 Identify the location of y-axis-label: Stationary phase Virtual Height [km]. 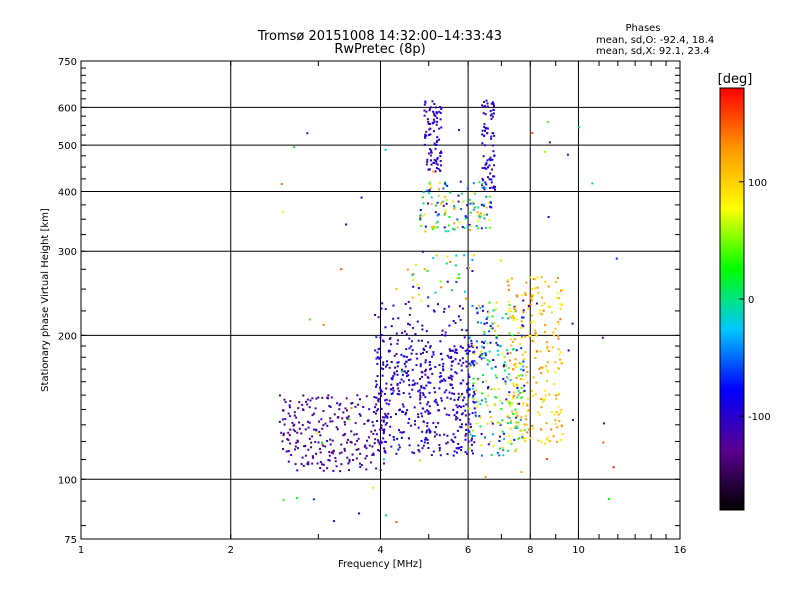
(45, 300).